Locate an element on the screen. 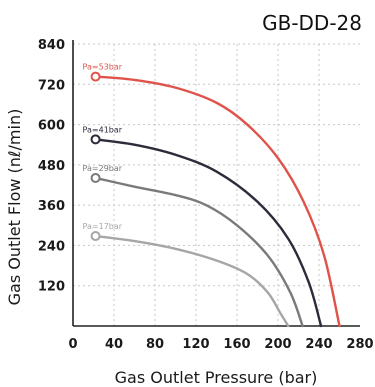 Image resolution: width=375 pixels, height=387 pixels. series-label: Pa=17bar is located at coordinates (103, 226).